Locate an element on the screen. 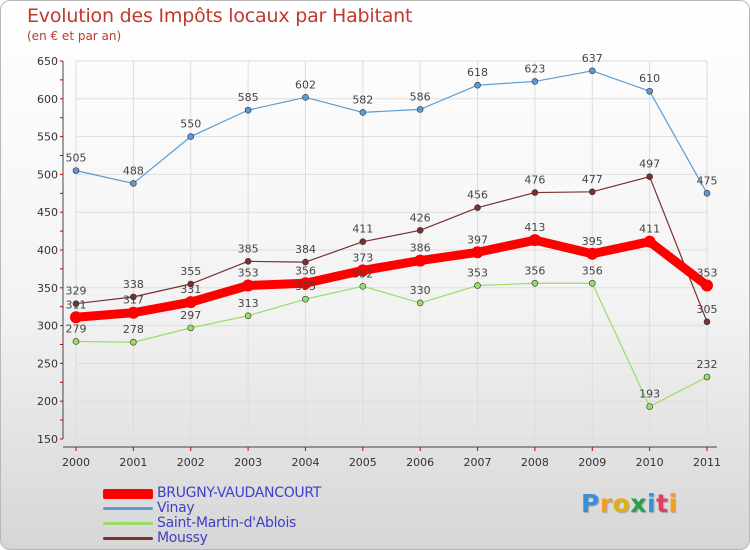 This screenshot has width=750, height=550. data-label-brugny-vaudancourt: 413 is located at coordinates (534, 227).